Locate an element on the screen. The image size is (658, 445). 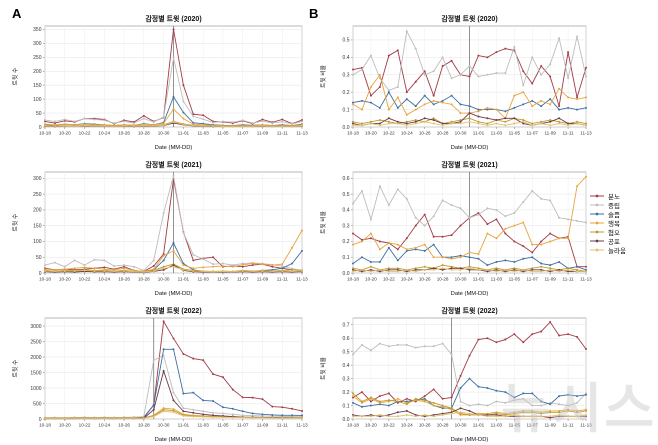
legend-marker-icon is located at coordinates (597, 204).